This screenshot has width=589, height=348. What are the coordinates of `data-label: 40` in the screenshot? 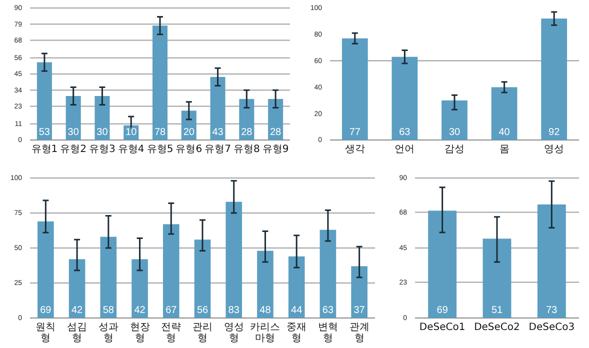 It's located at (504, 132).